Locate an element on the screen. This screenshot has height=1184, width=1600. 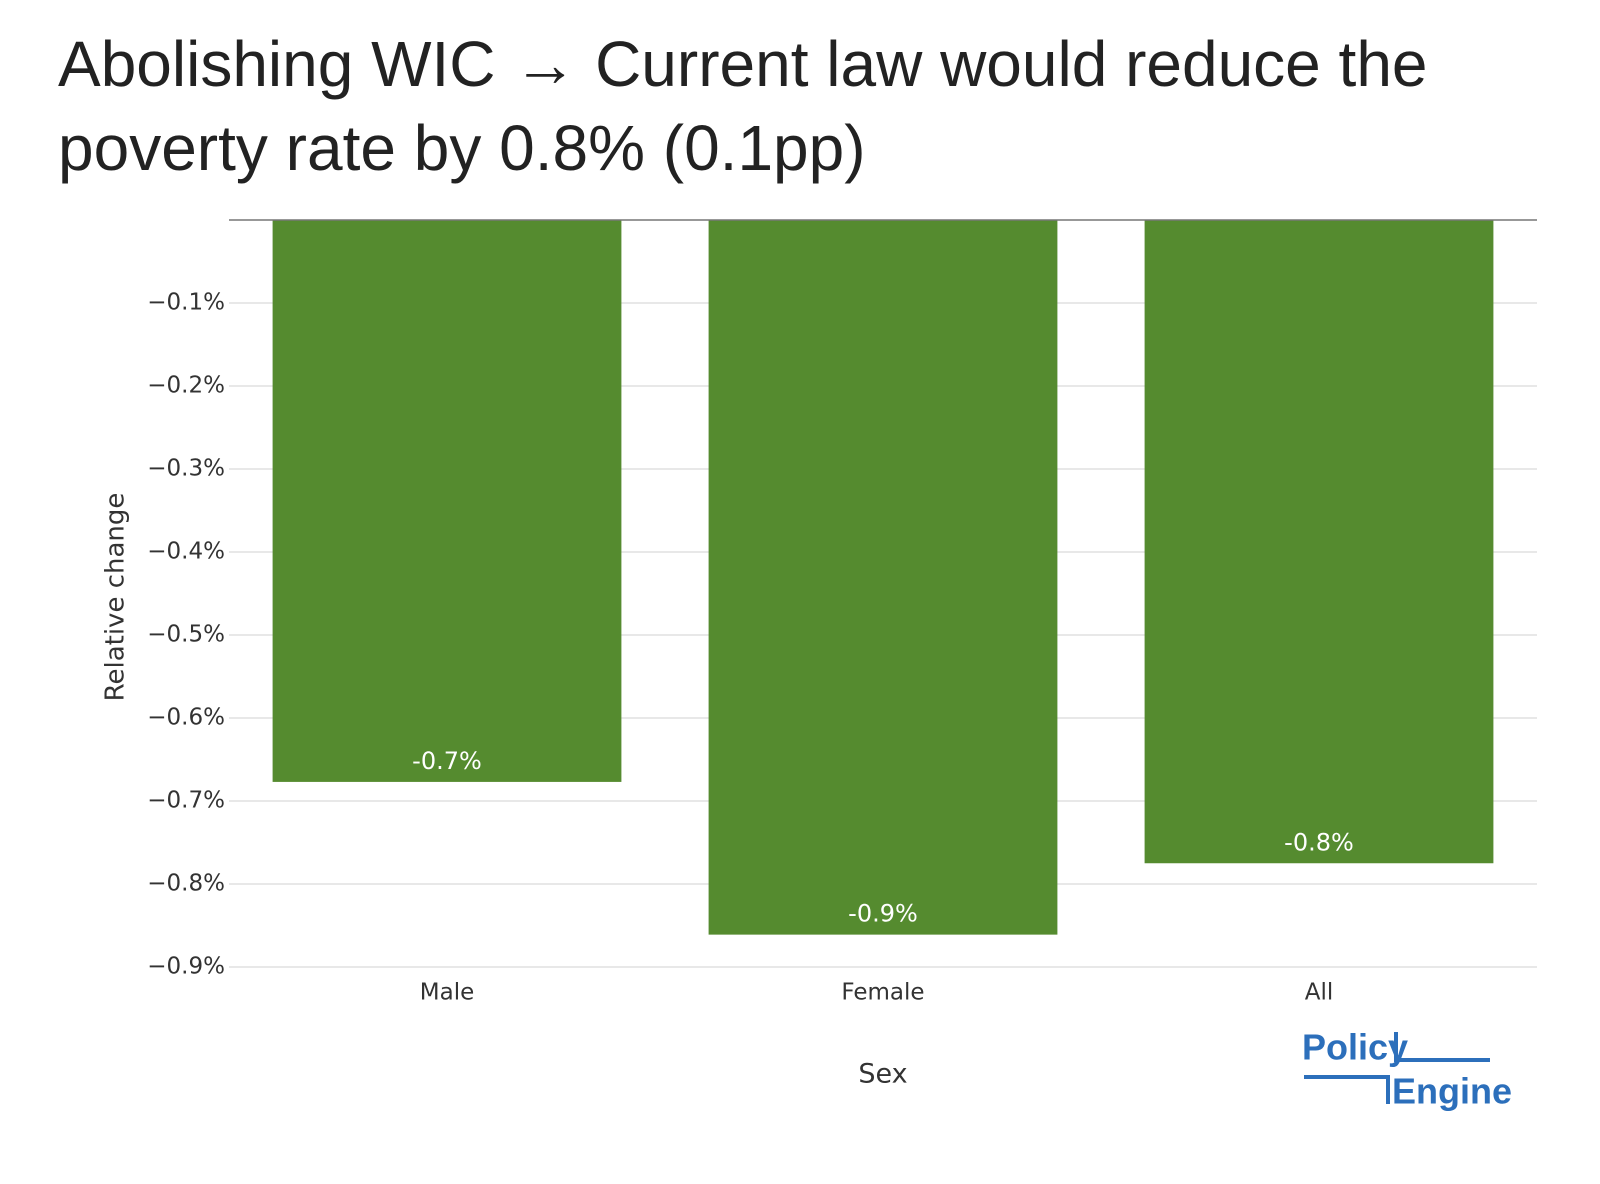
x-axis-label: Sex is located at coordinates (882, 1074).